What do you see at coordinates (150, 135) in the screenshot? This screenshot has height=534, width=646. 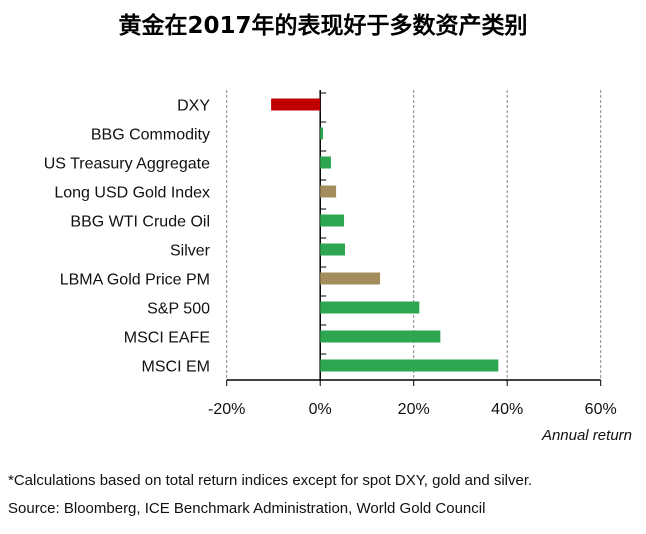 I see `category-label: BBG Commodity` at bounding box center [150, 135].